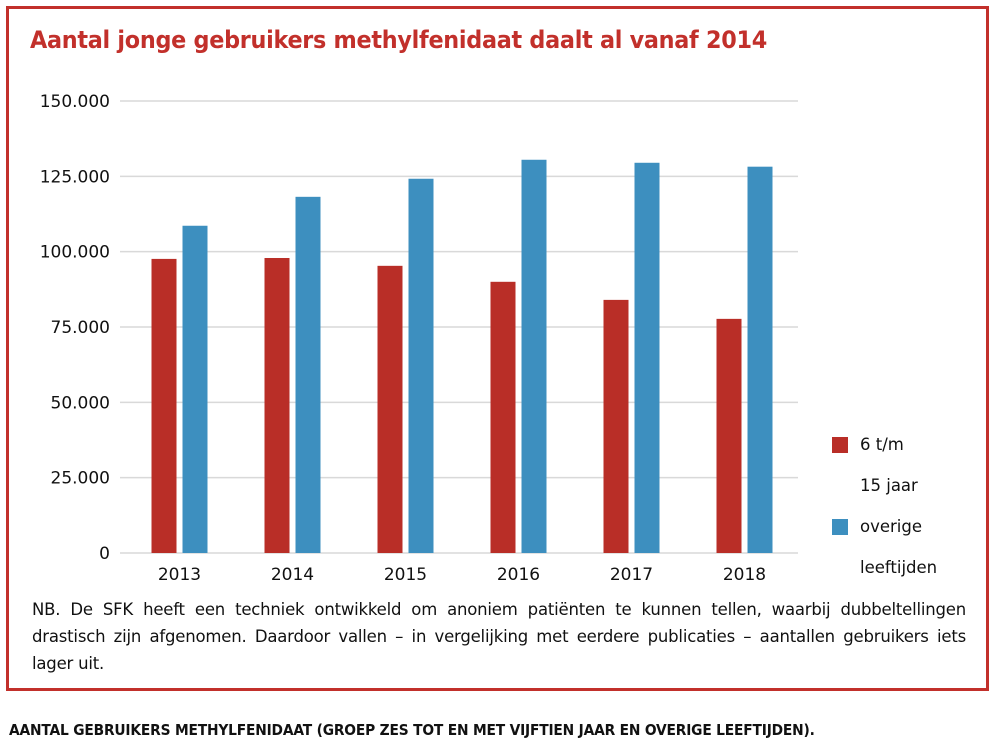  I want to click on legend-item-overige: overige leeftijden, so click(902, 547).